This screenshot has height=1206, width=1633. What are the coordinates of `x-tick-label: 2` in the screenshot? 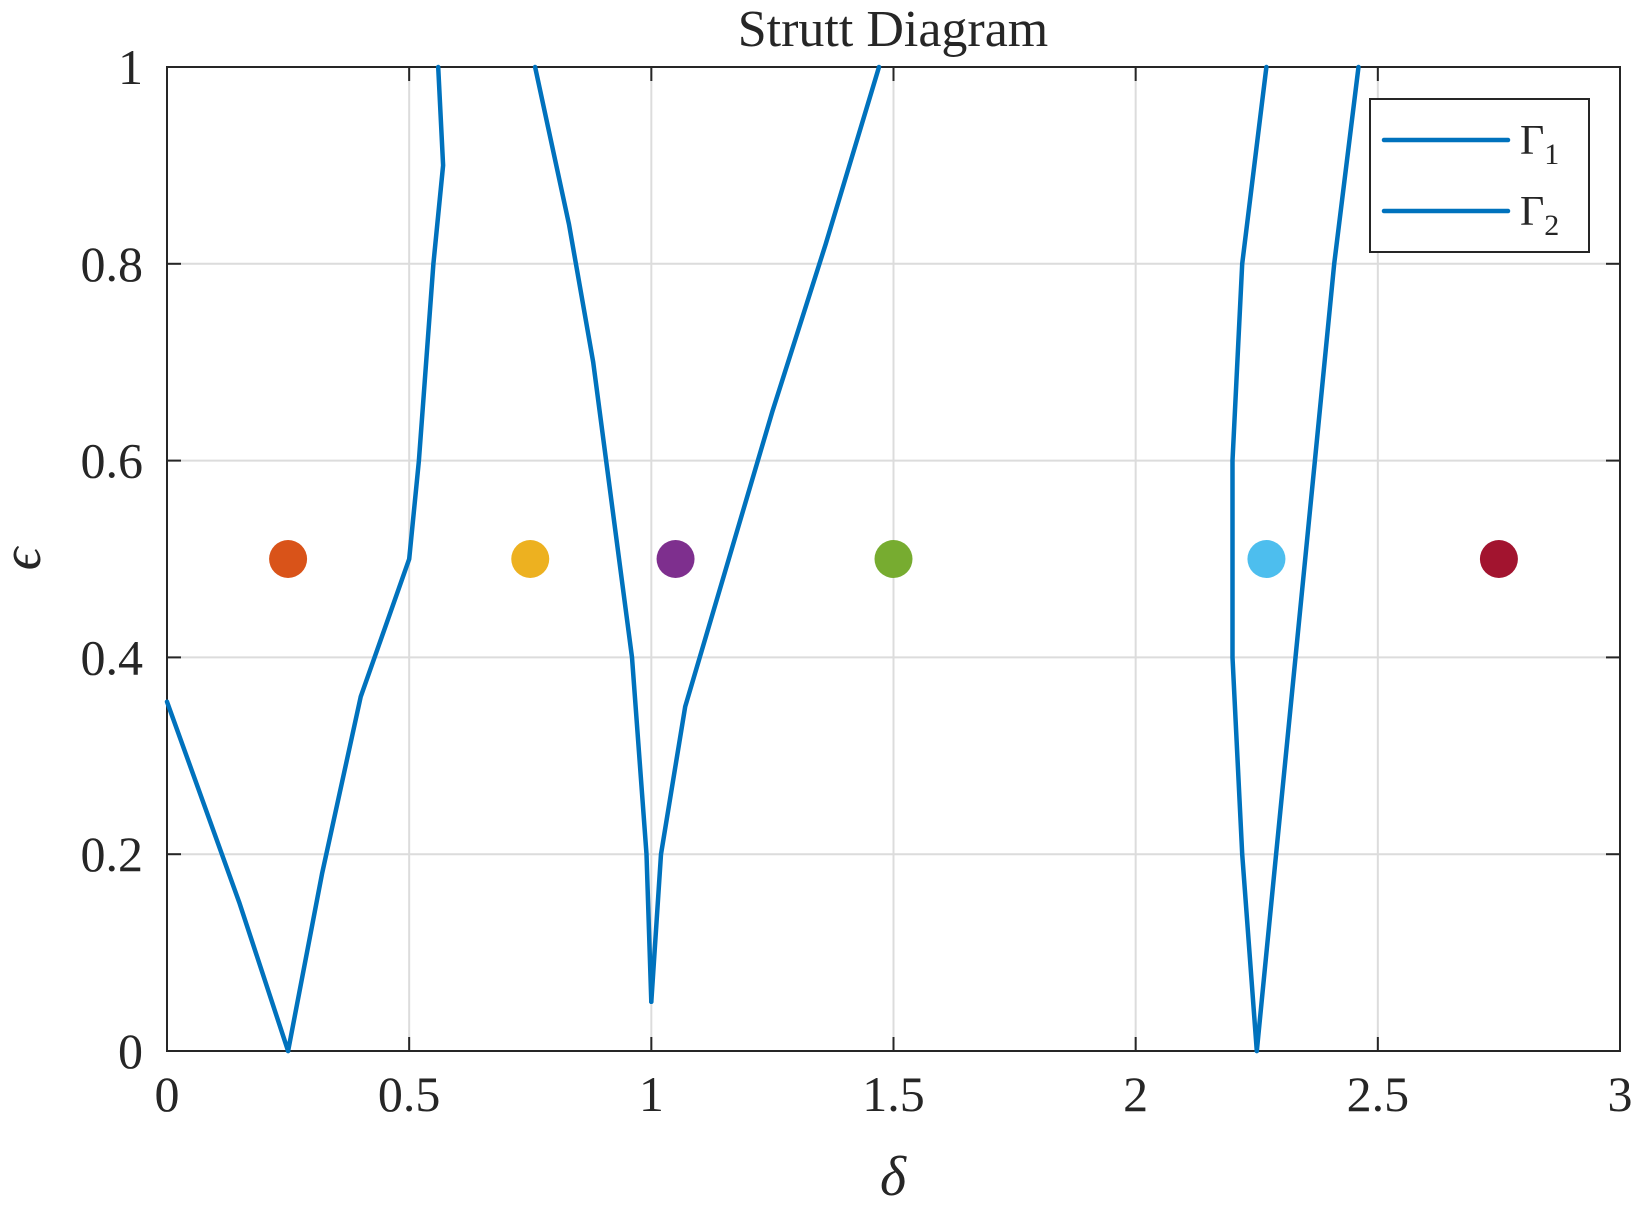 It's located at (1135, 1094).